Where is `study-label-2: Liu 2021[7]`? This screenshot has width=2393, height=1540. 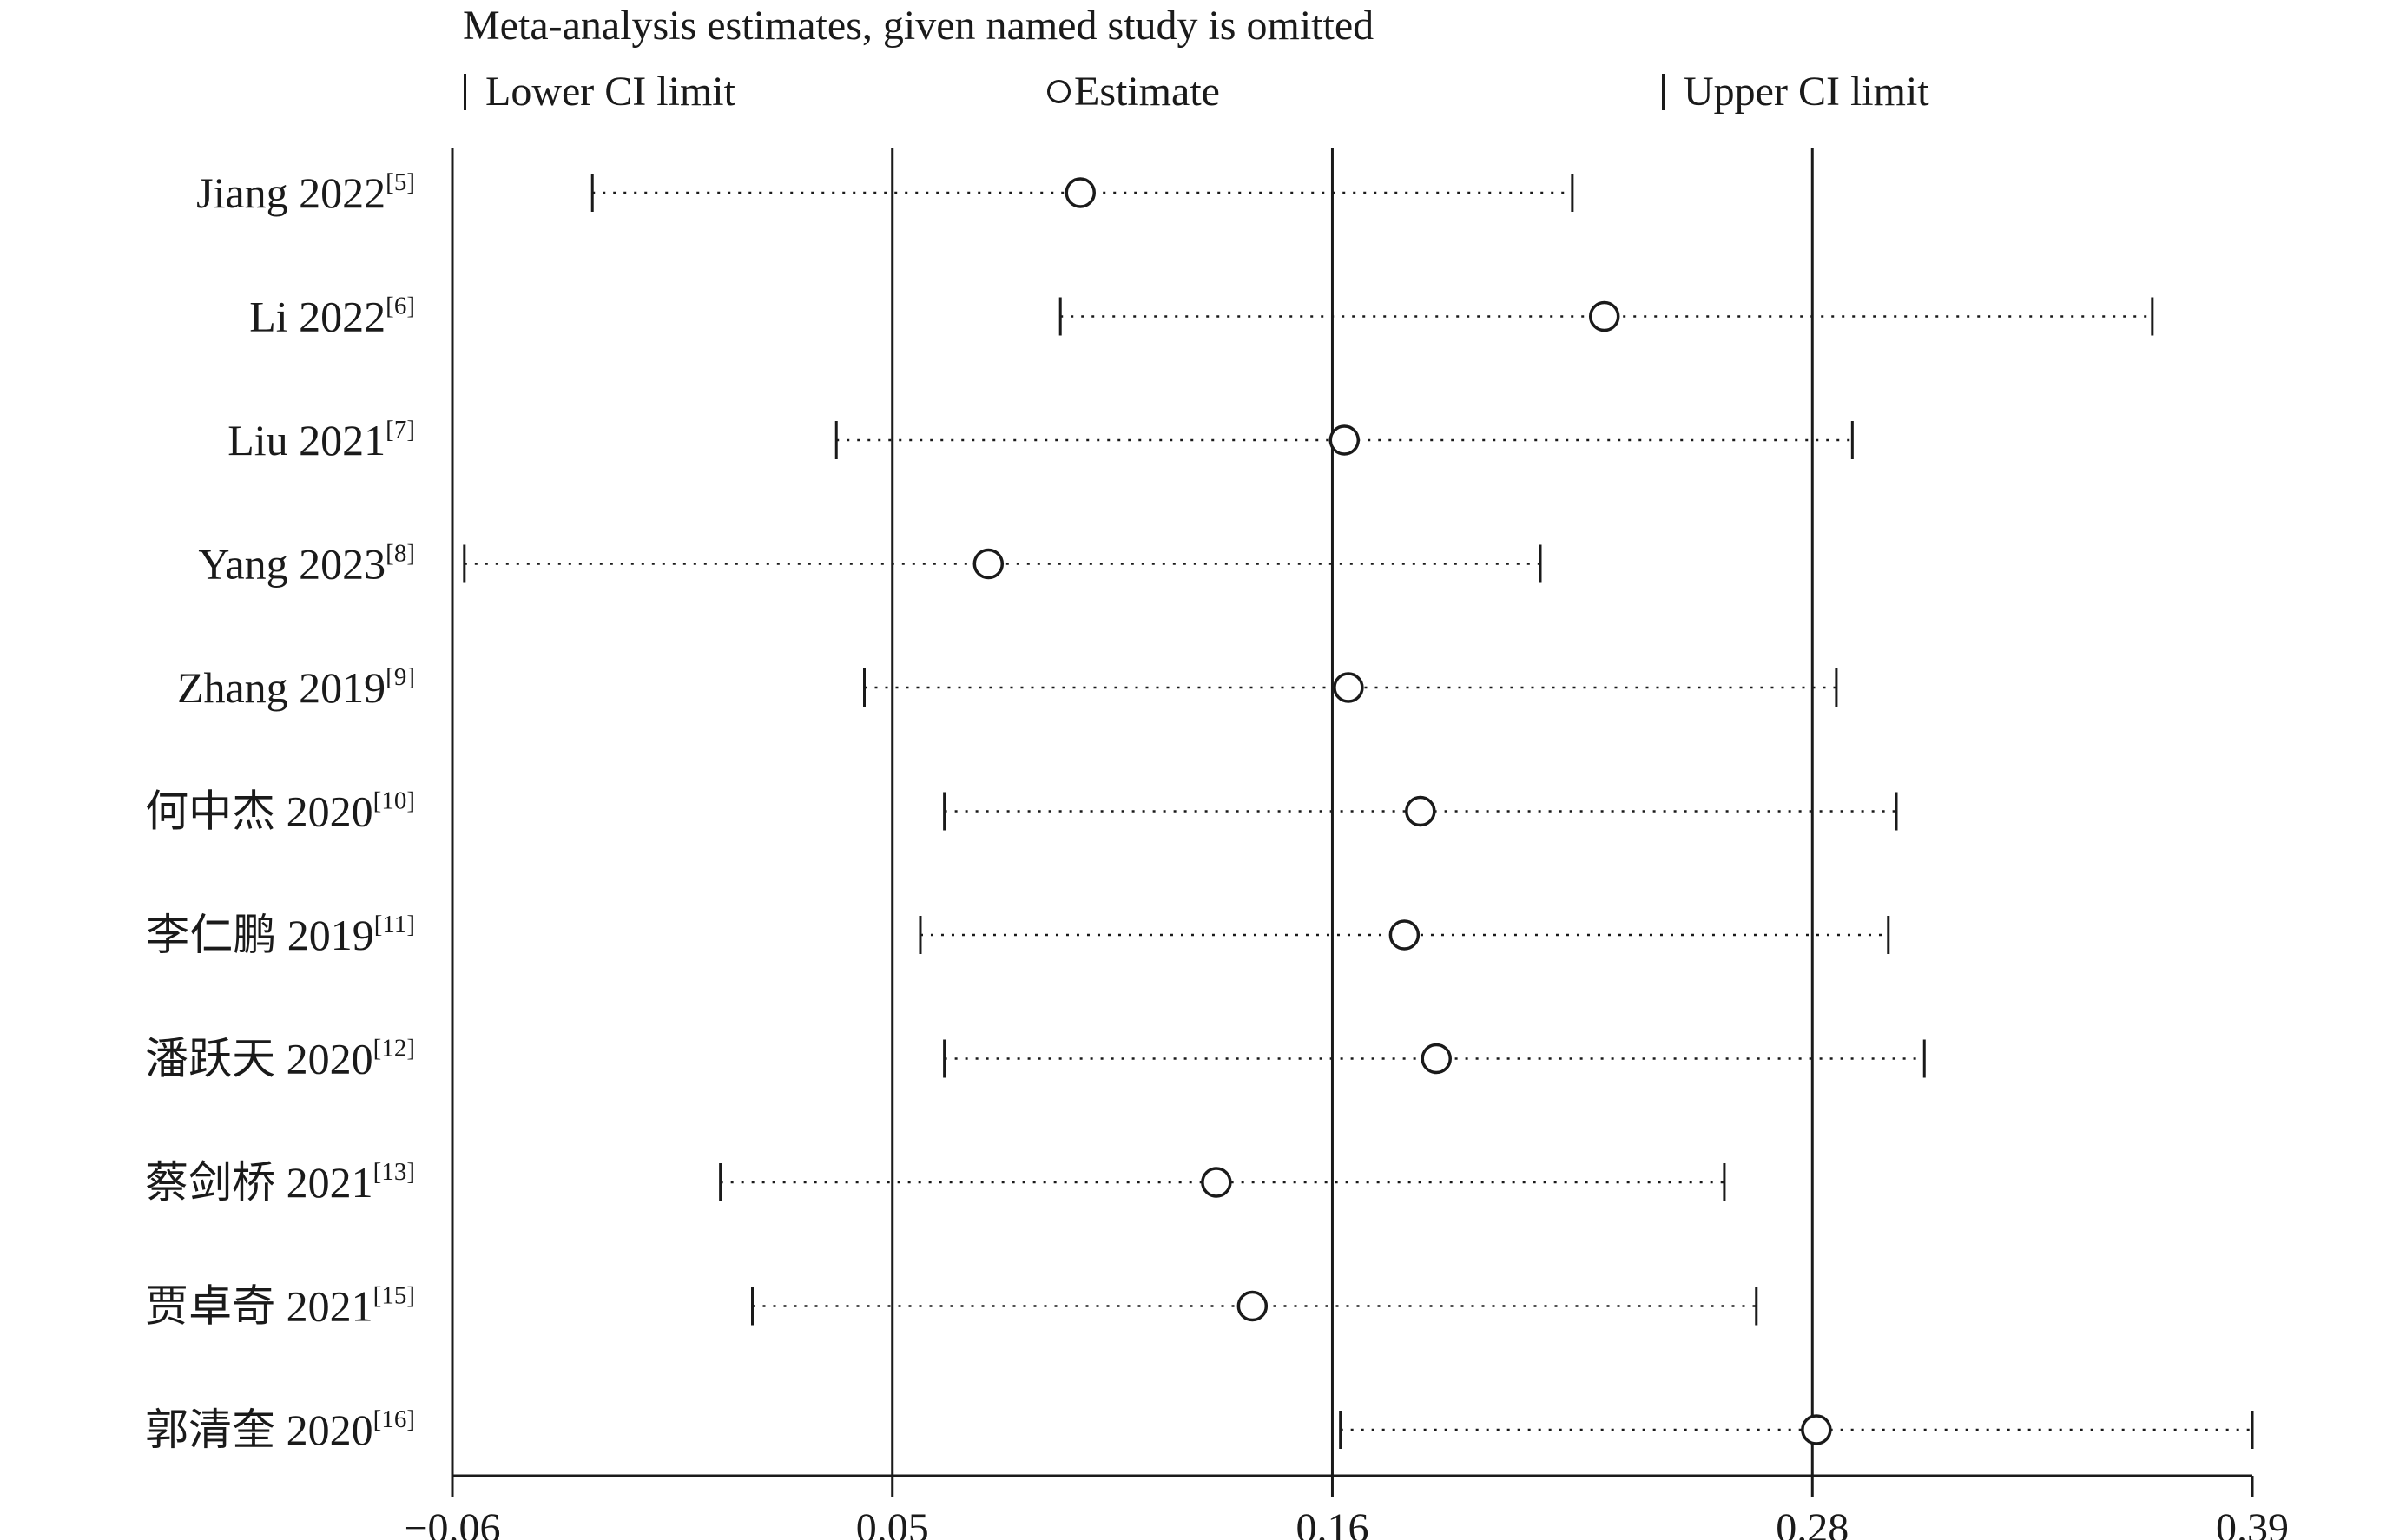
study-label-2: Liu 2021[7] is located at coordinates (321, 440).